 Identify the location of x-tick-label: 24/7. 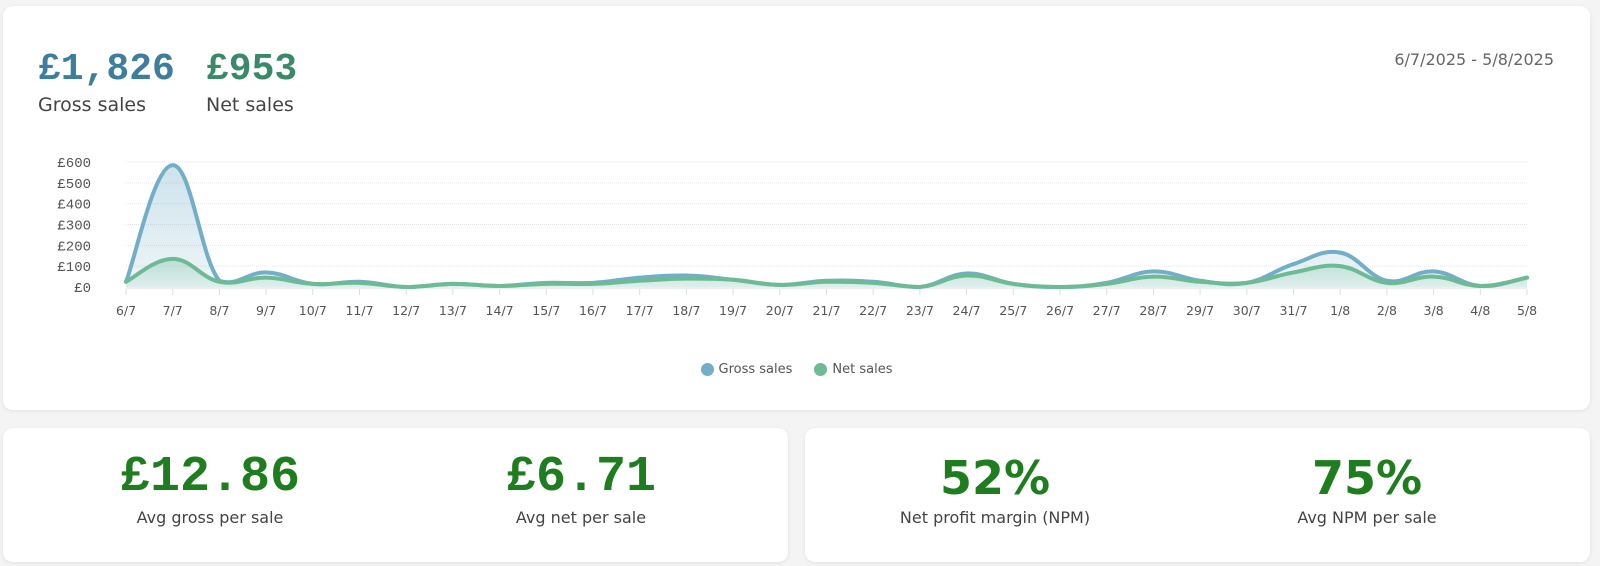
(967, 310).